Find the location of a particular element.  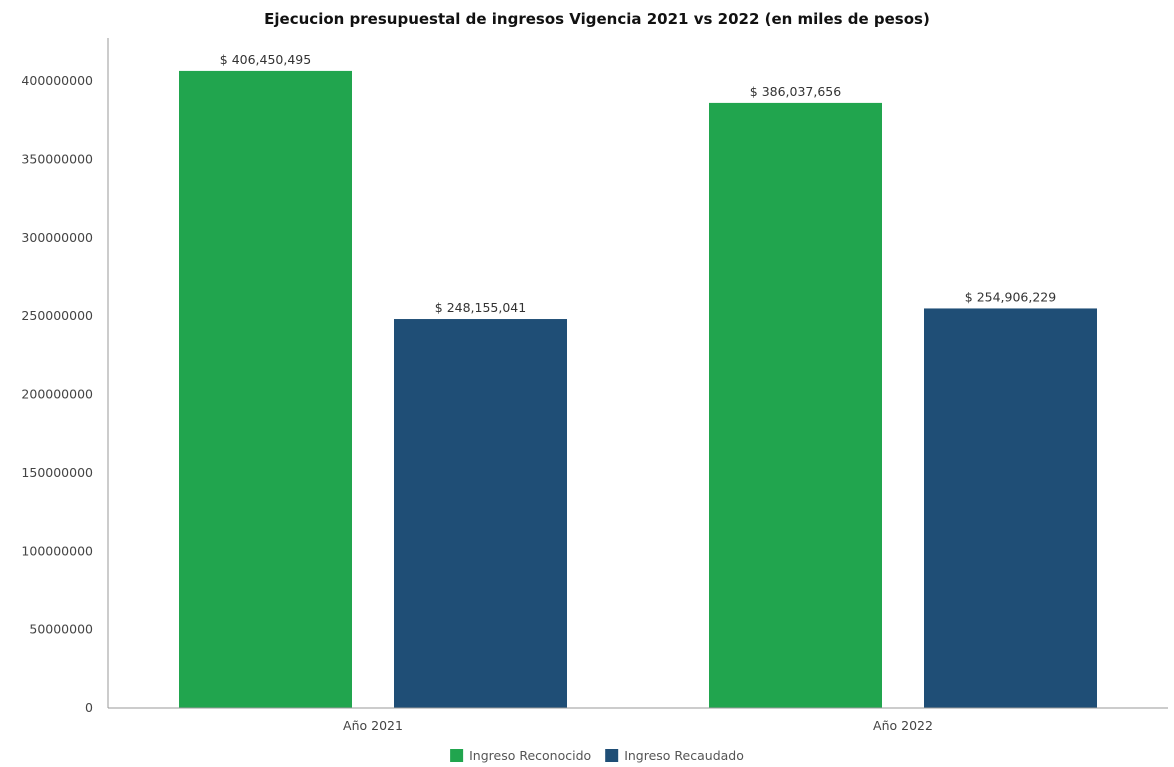

y-tick-label: 100000000 is located at coordinates (57, 550).